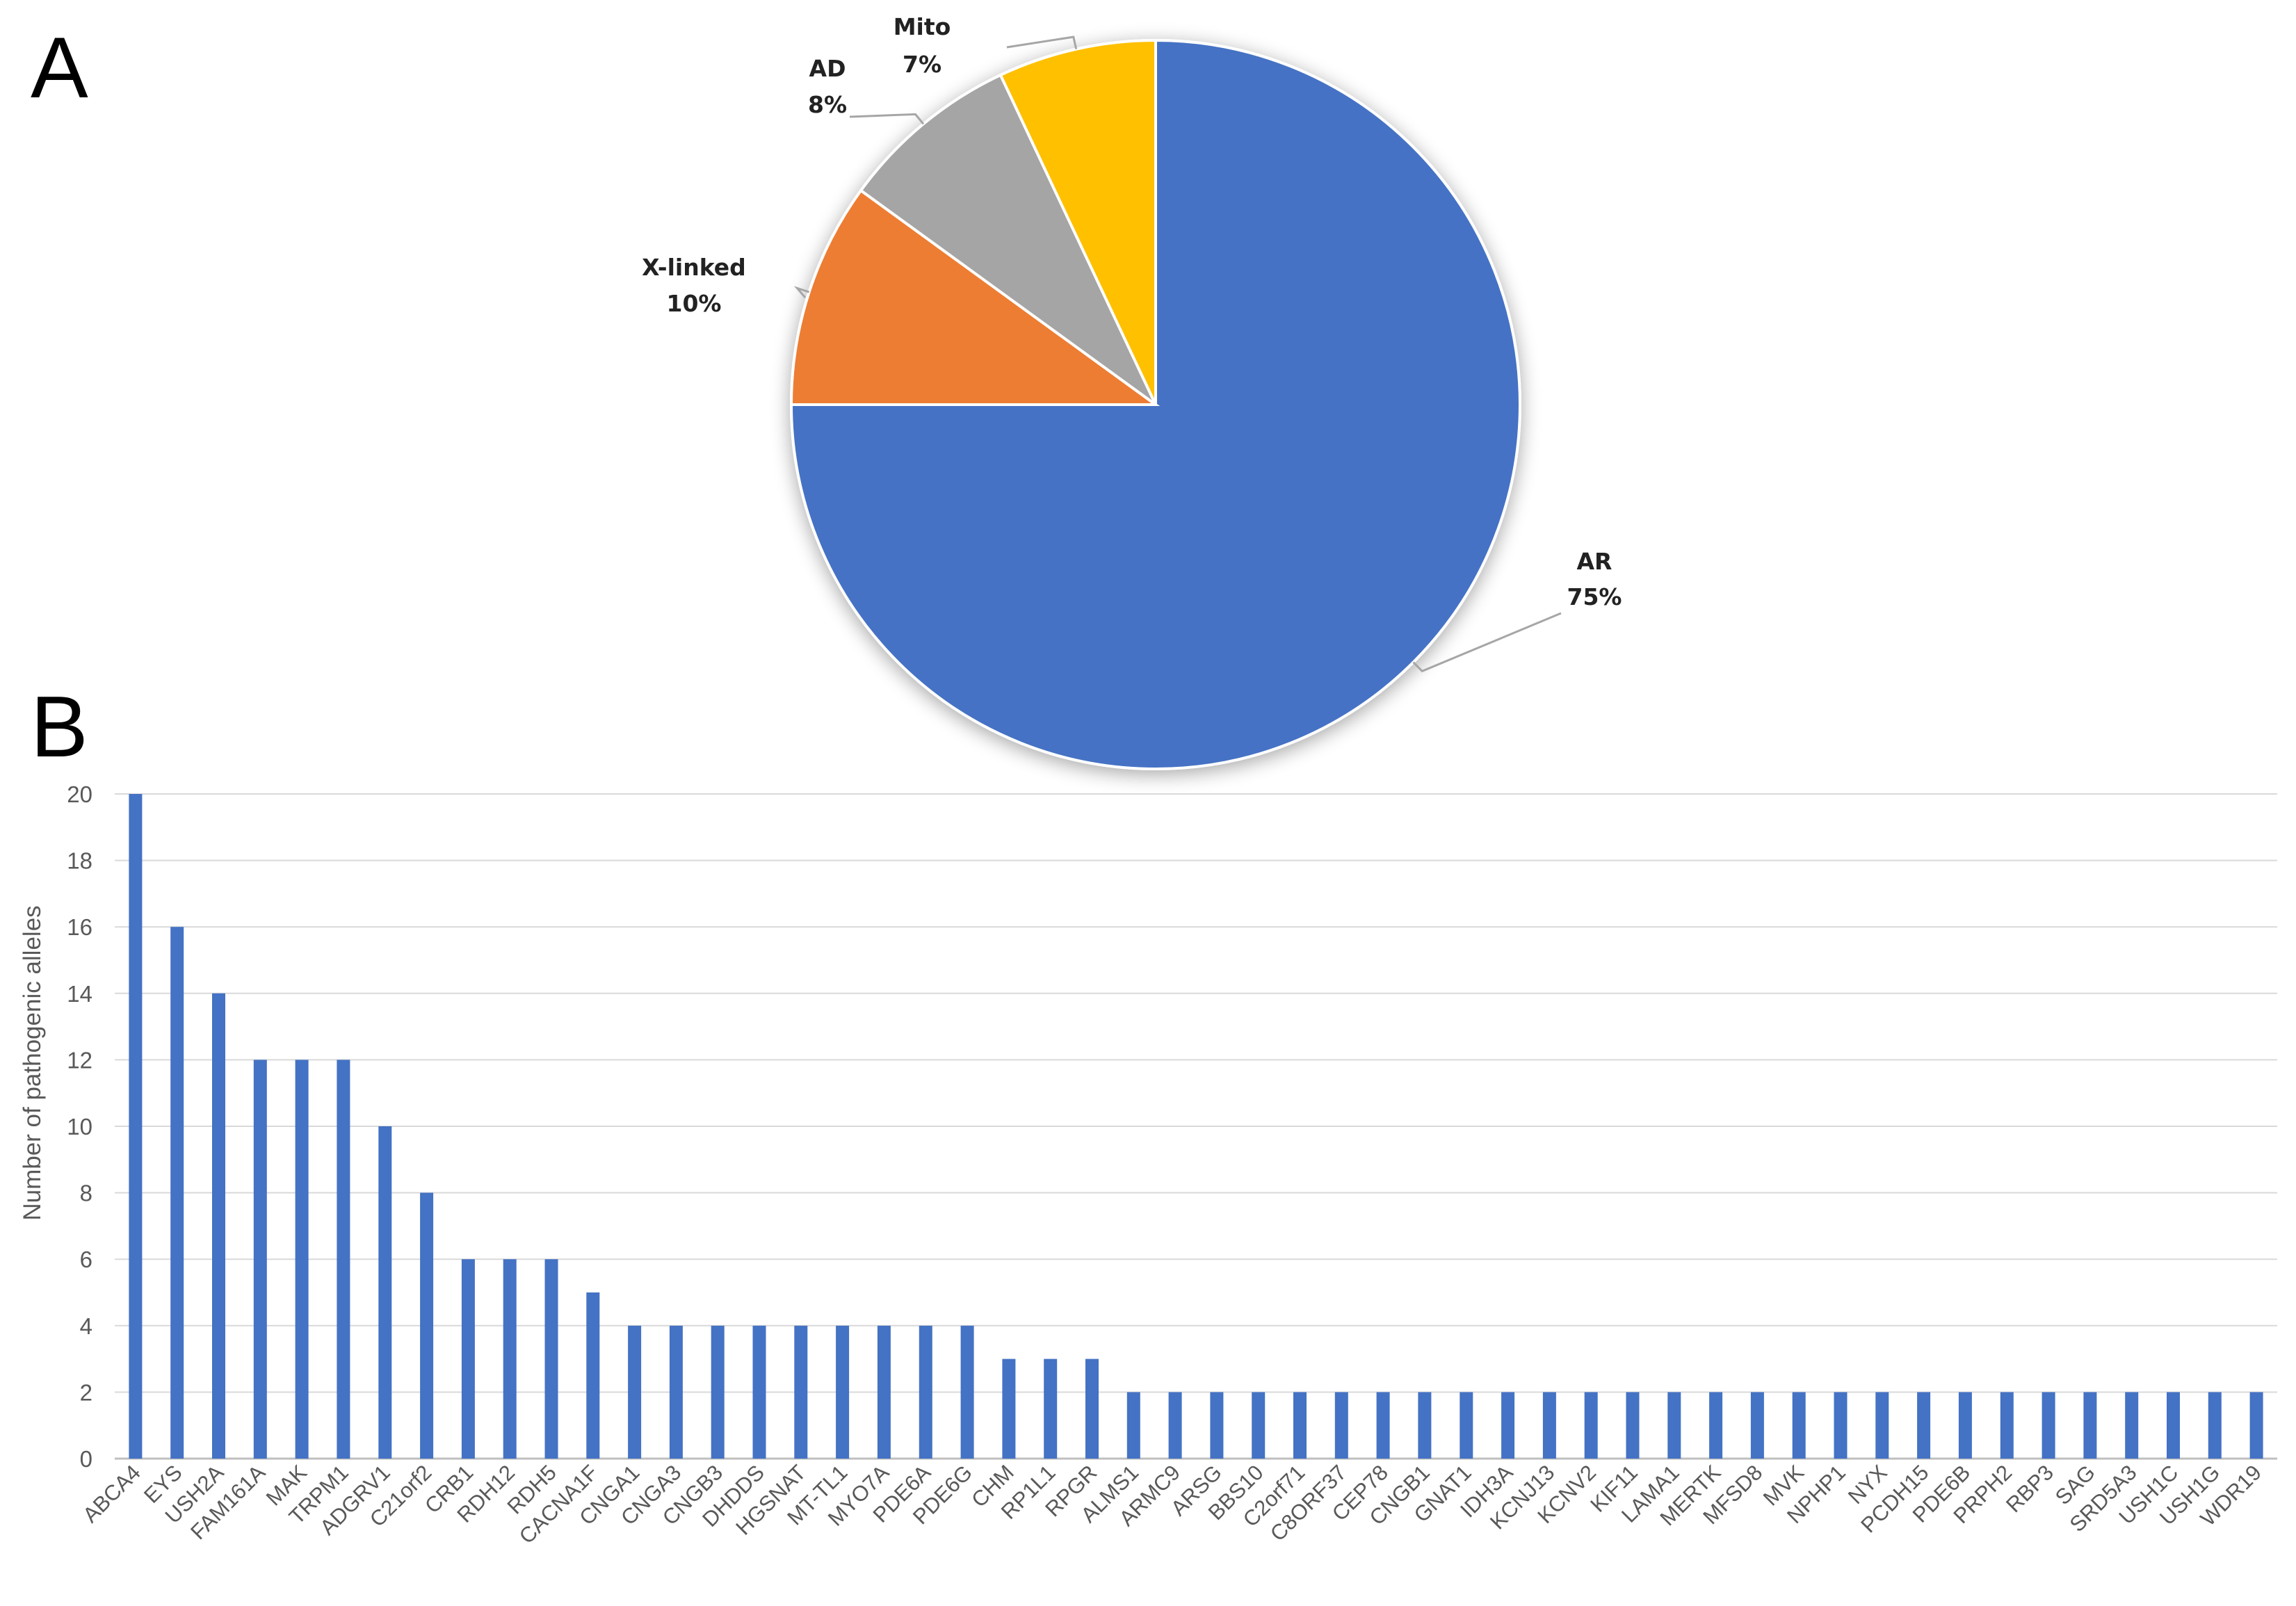  I want to click on y-tick-labels: 0 2 4 6 8 10 12 14 16 18 20, so click(79, 1126).